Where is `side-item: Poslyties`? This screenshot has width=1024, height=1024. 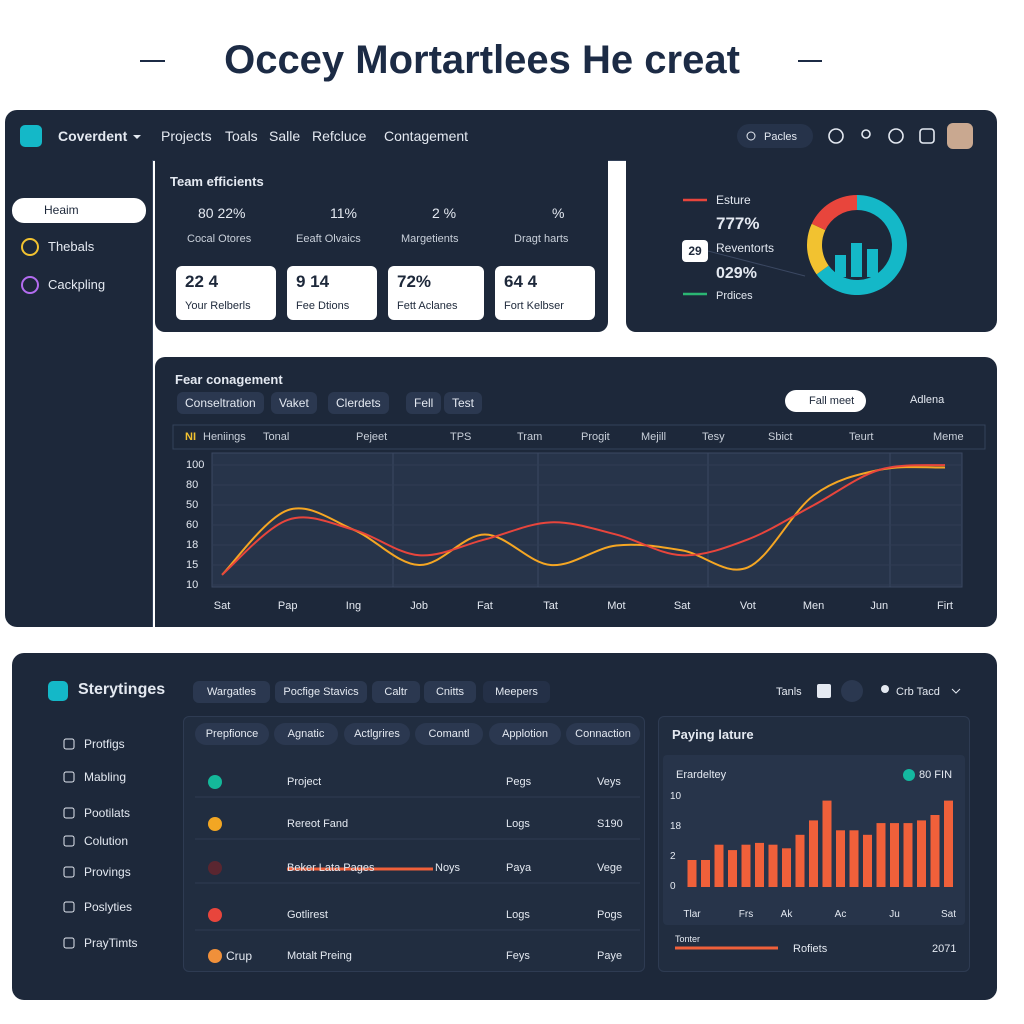 side-item: Poslyties is located at coordinates (108, 907).